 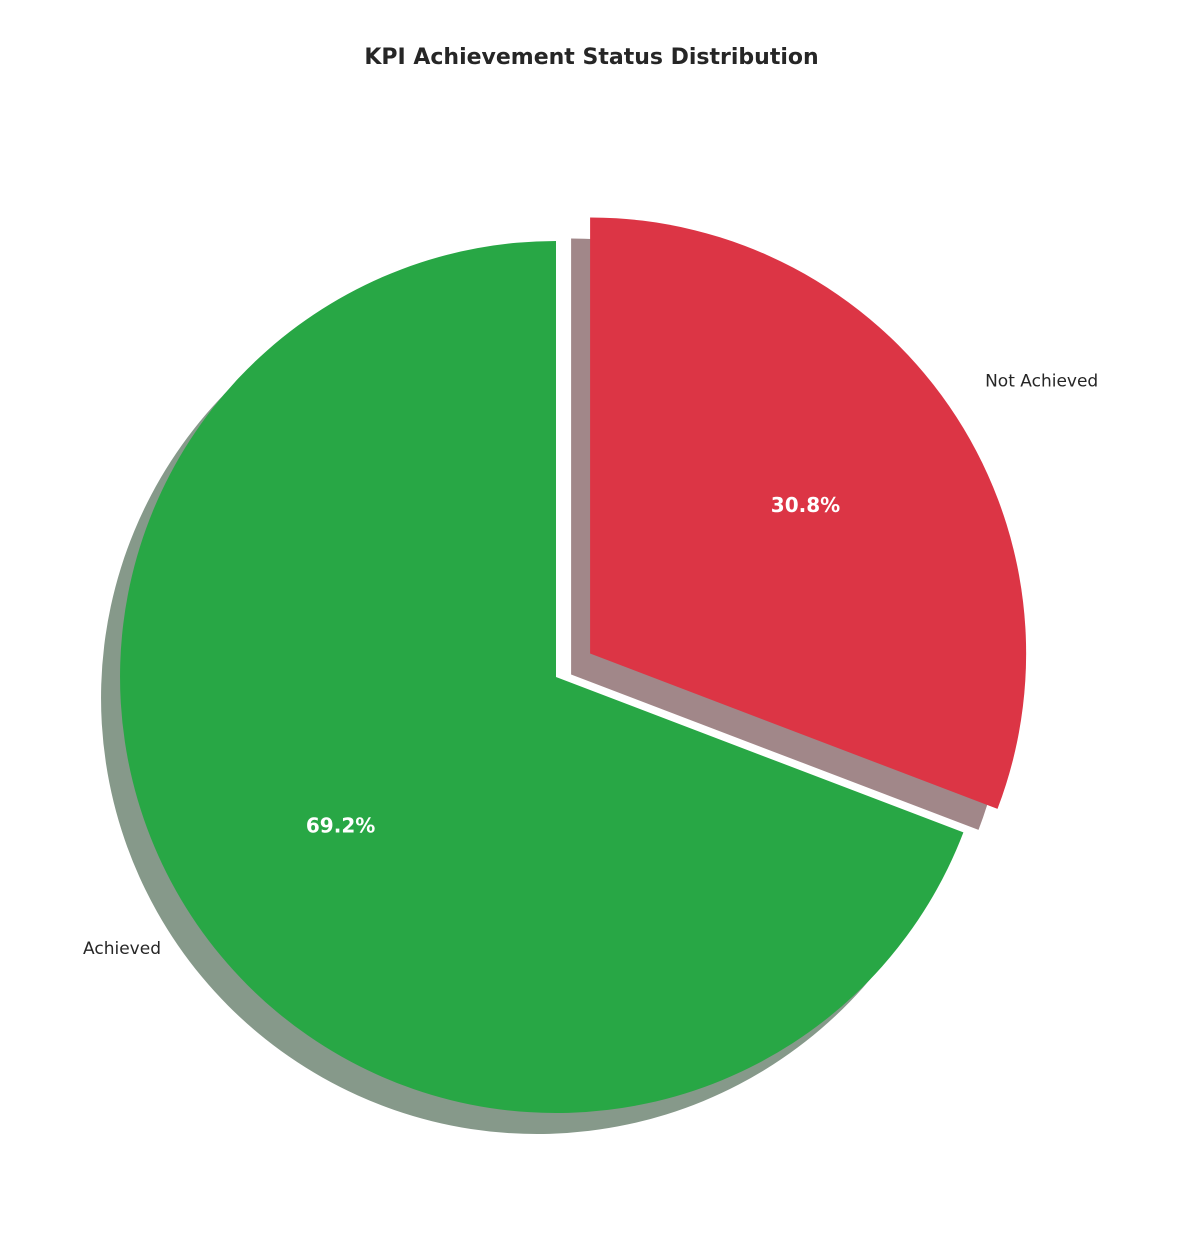 What do you see at coordinates (122, 949) in the screenshot?
I see `pie-category-label-achieved: Achieved` at bounding box center [122, 949].